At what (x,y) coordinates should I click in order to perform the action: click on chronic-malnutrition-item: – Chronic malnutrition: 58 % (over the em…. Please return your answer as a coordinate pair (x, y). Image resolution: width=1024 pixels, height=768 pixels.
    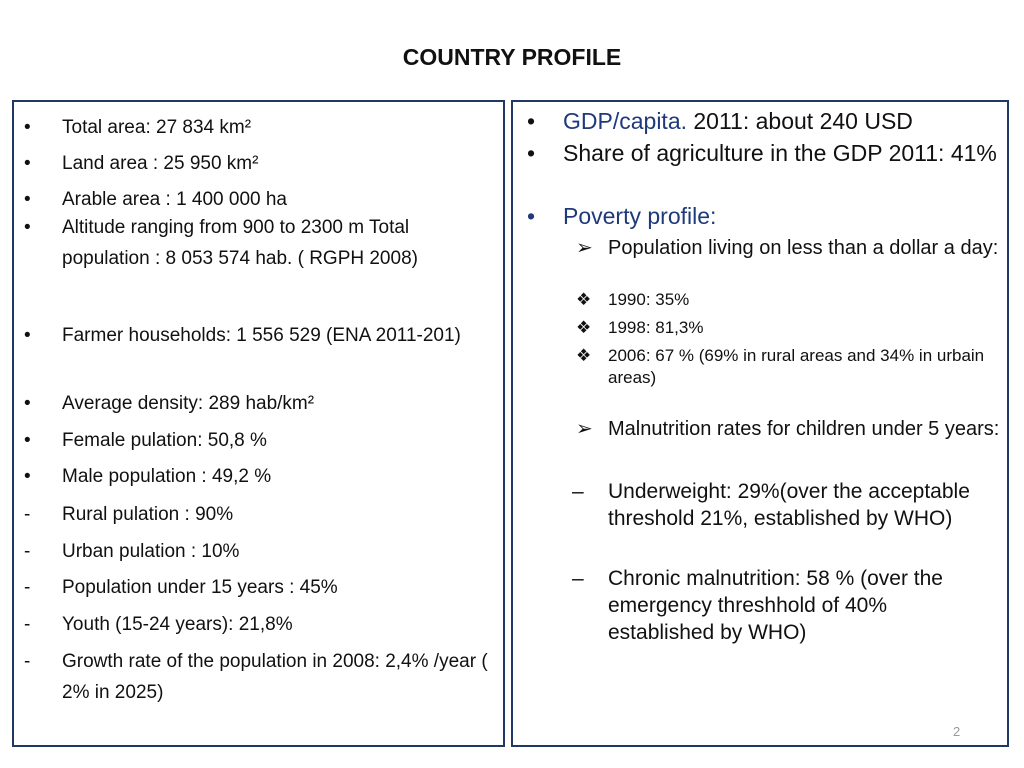
    Looking at the image, I should click on (757, 605).